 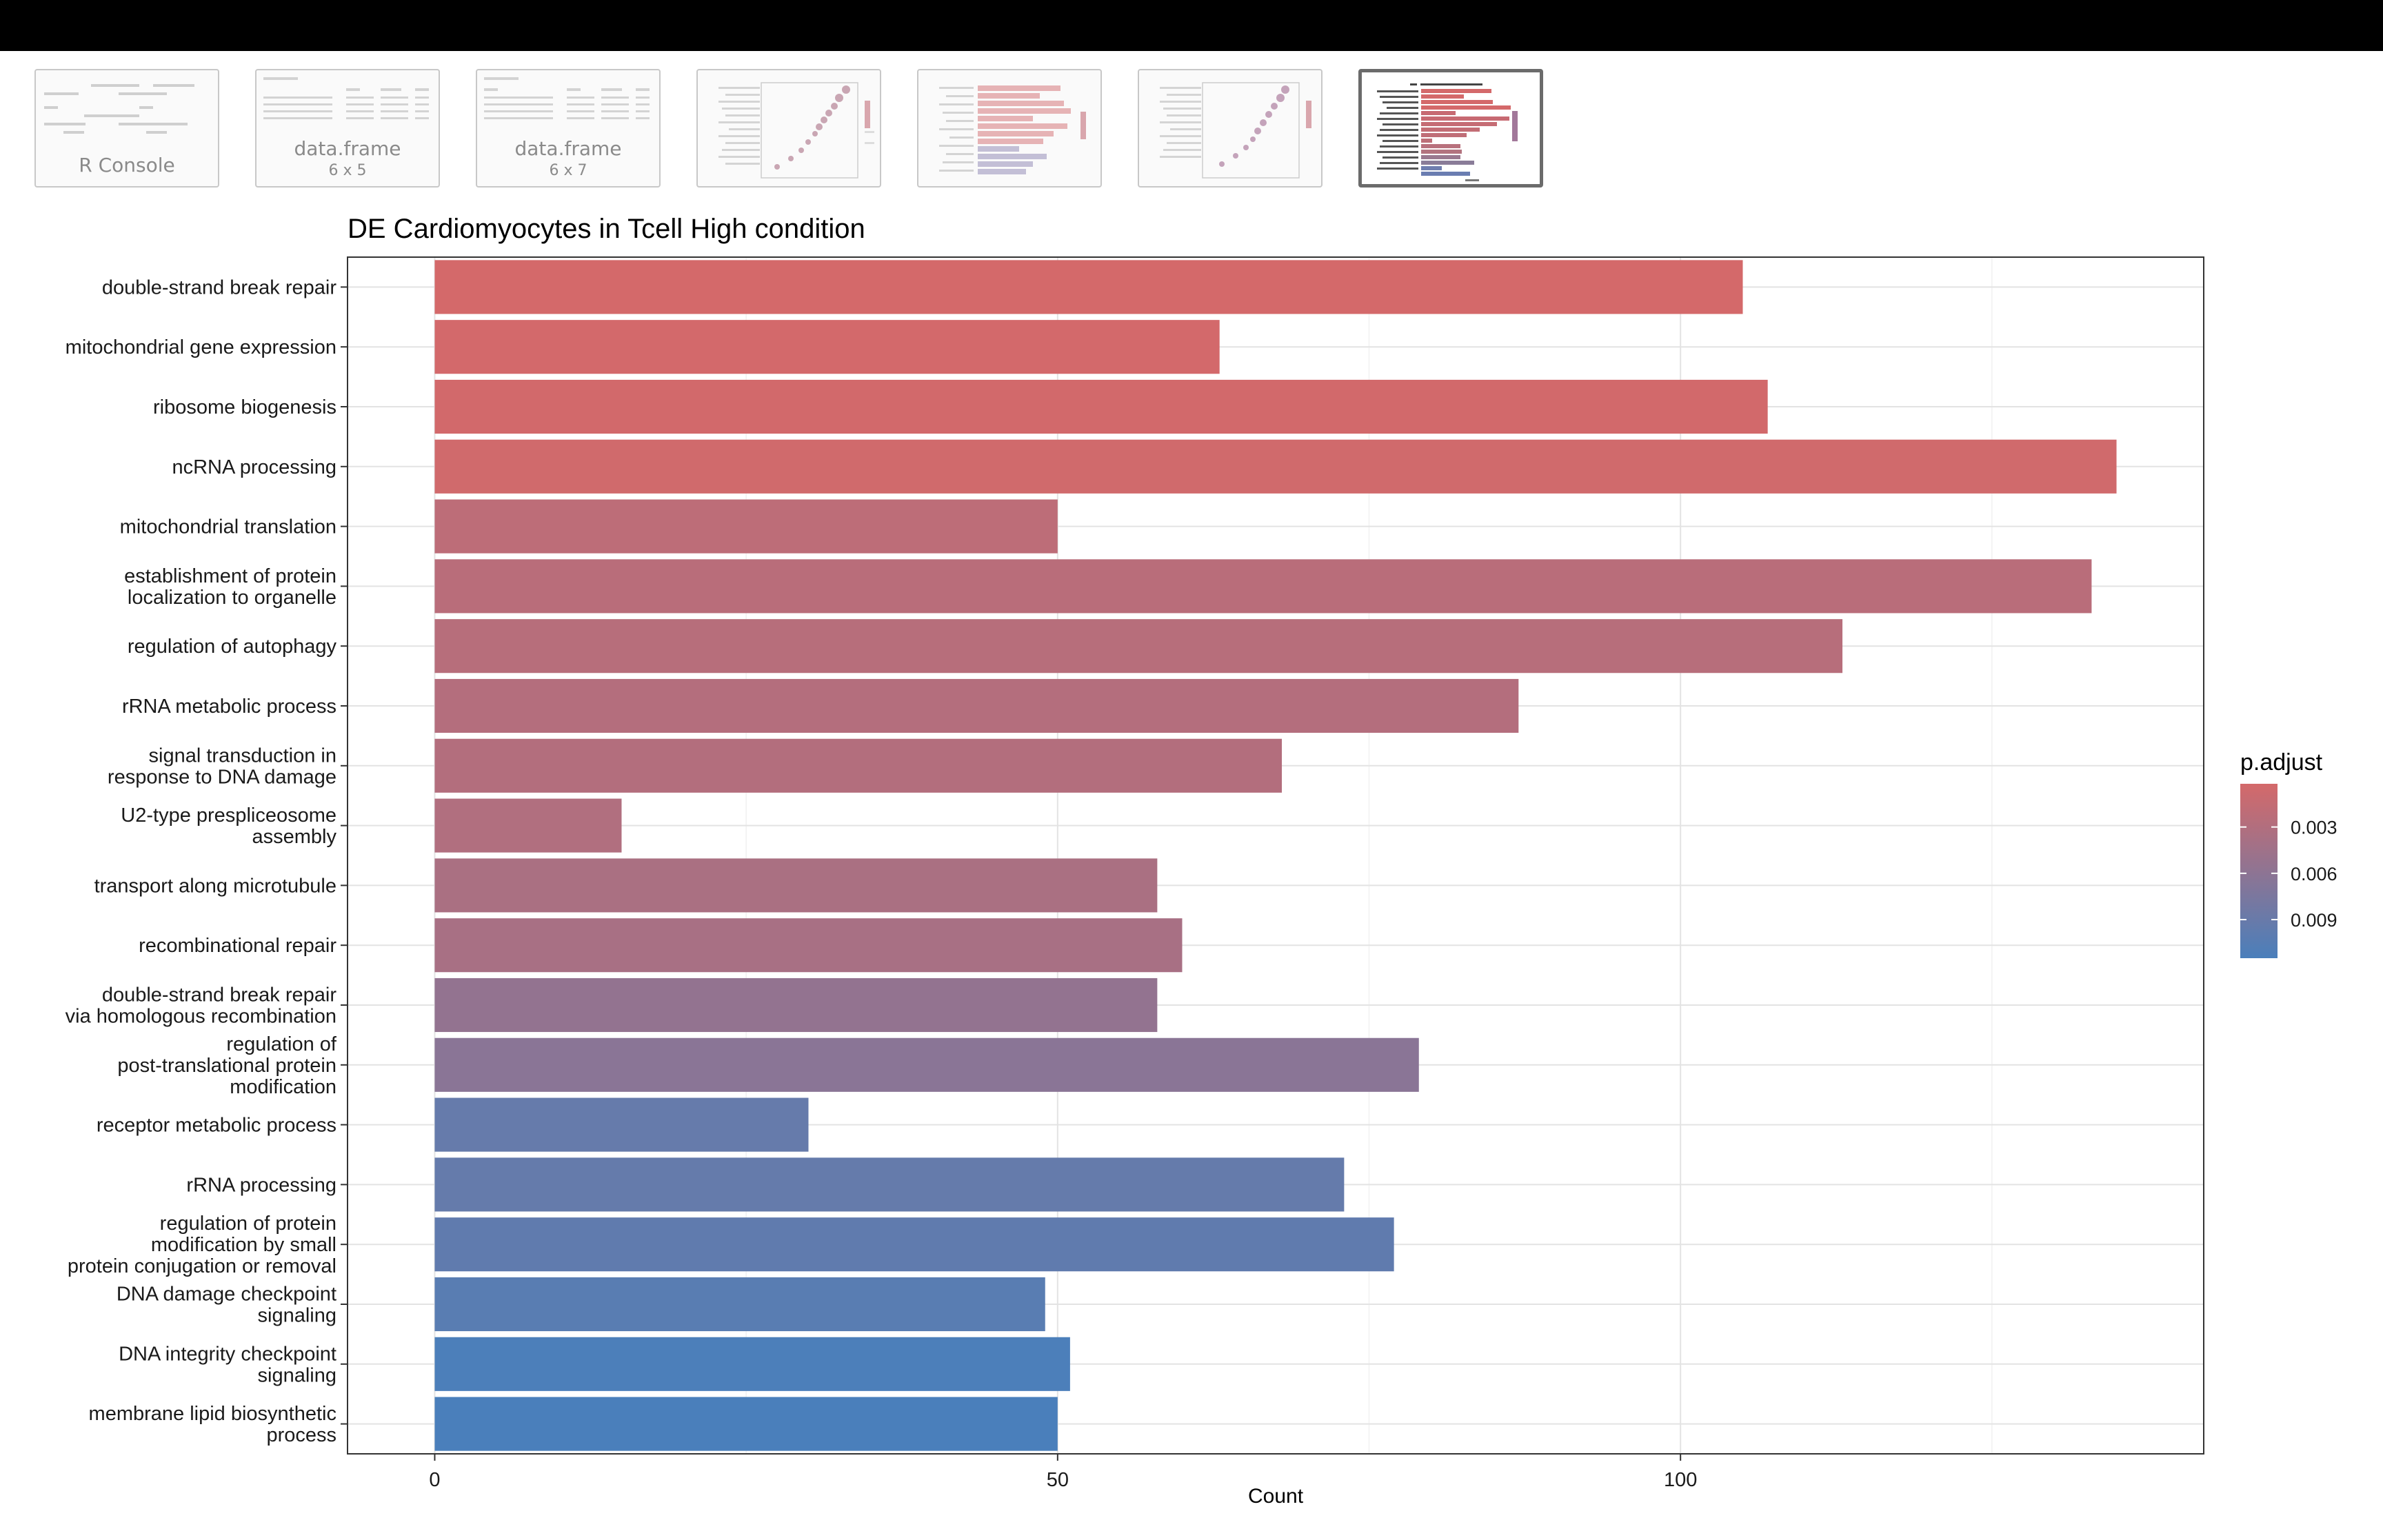 I want to click on y-tick-label: DNA damage checkpoint signaling, so click(x=226, y=1306).